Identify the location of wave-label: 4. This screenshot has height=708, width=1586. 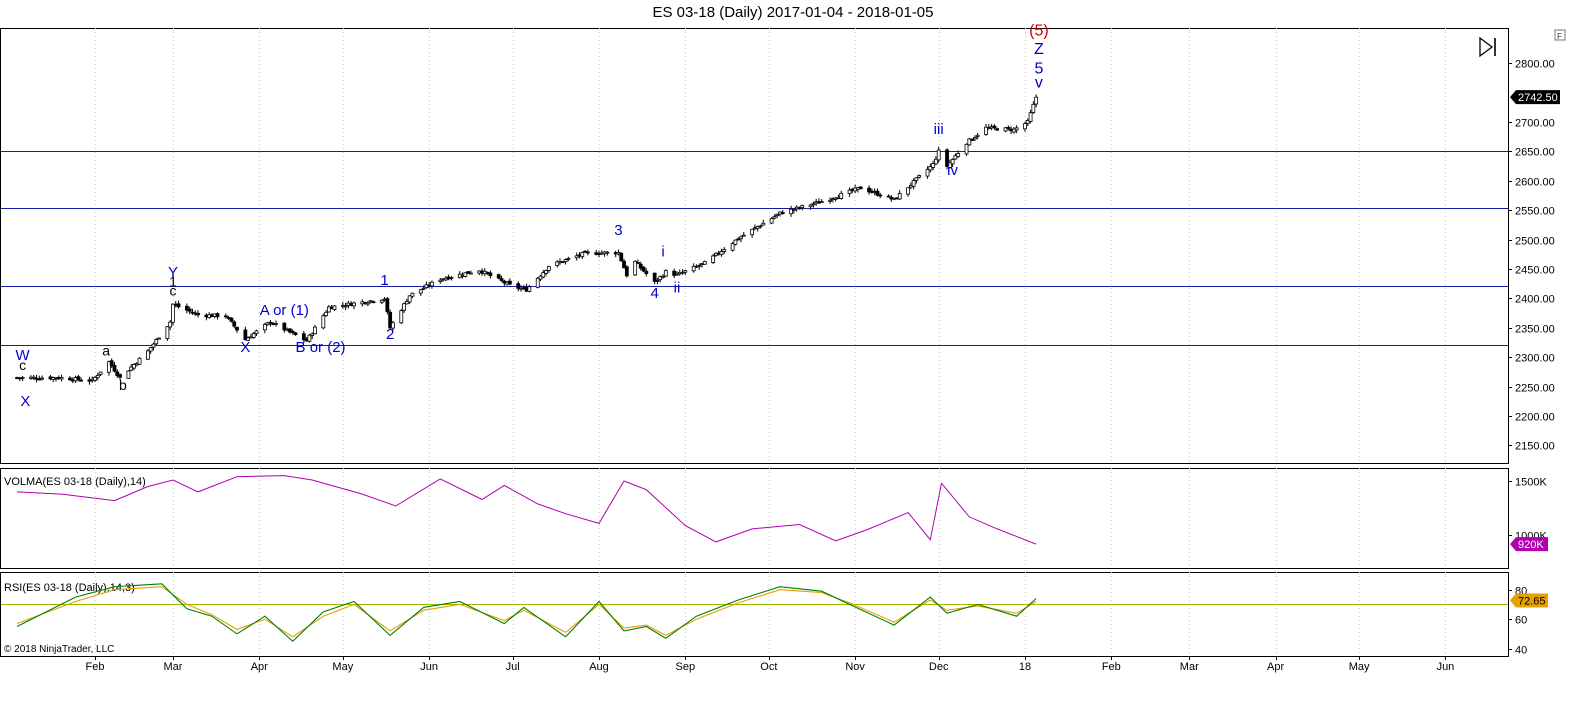
(654, 293).